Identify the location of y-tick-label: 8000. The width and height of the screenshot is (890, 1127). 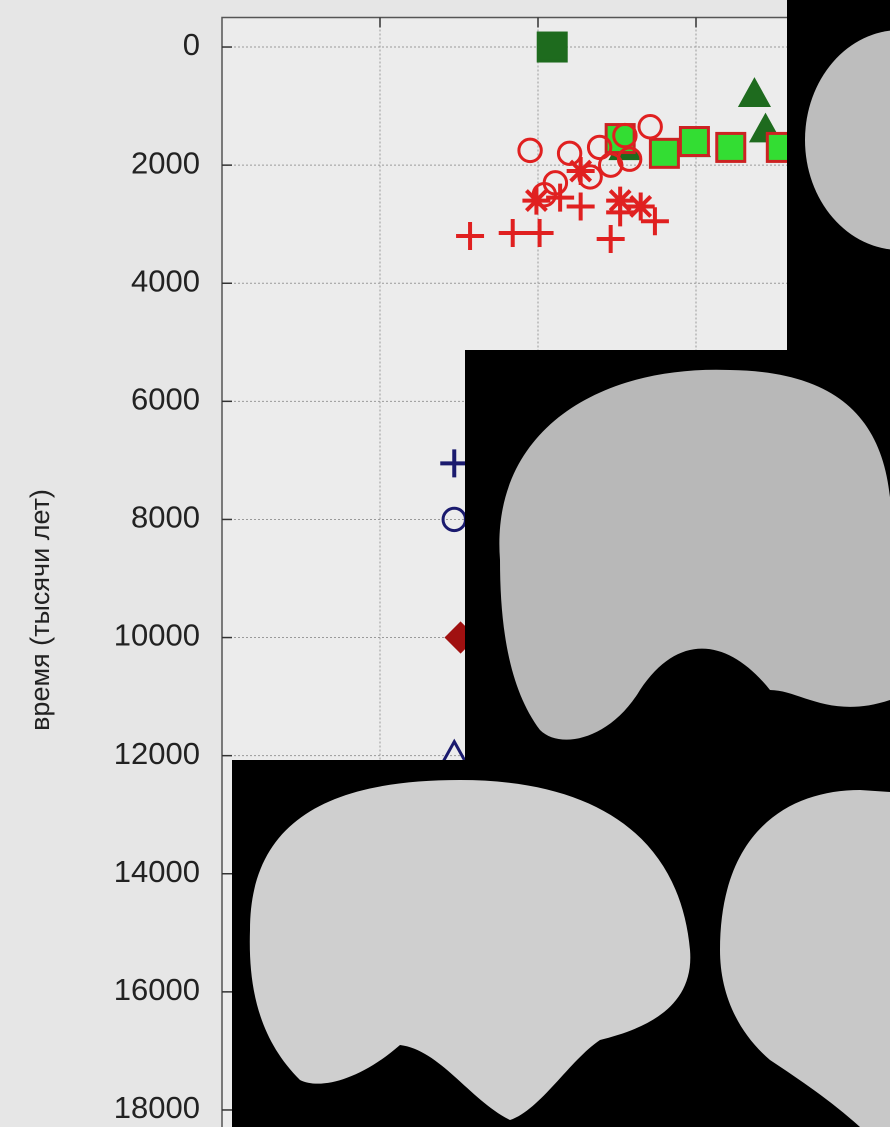
(165, 517).